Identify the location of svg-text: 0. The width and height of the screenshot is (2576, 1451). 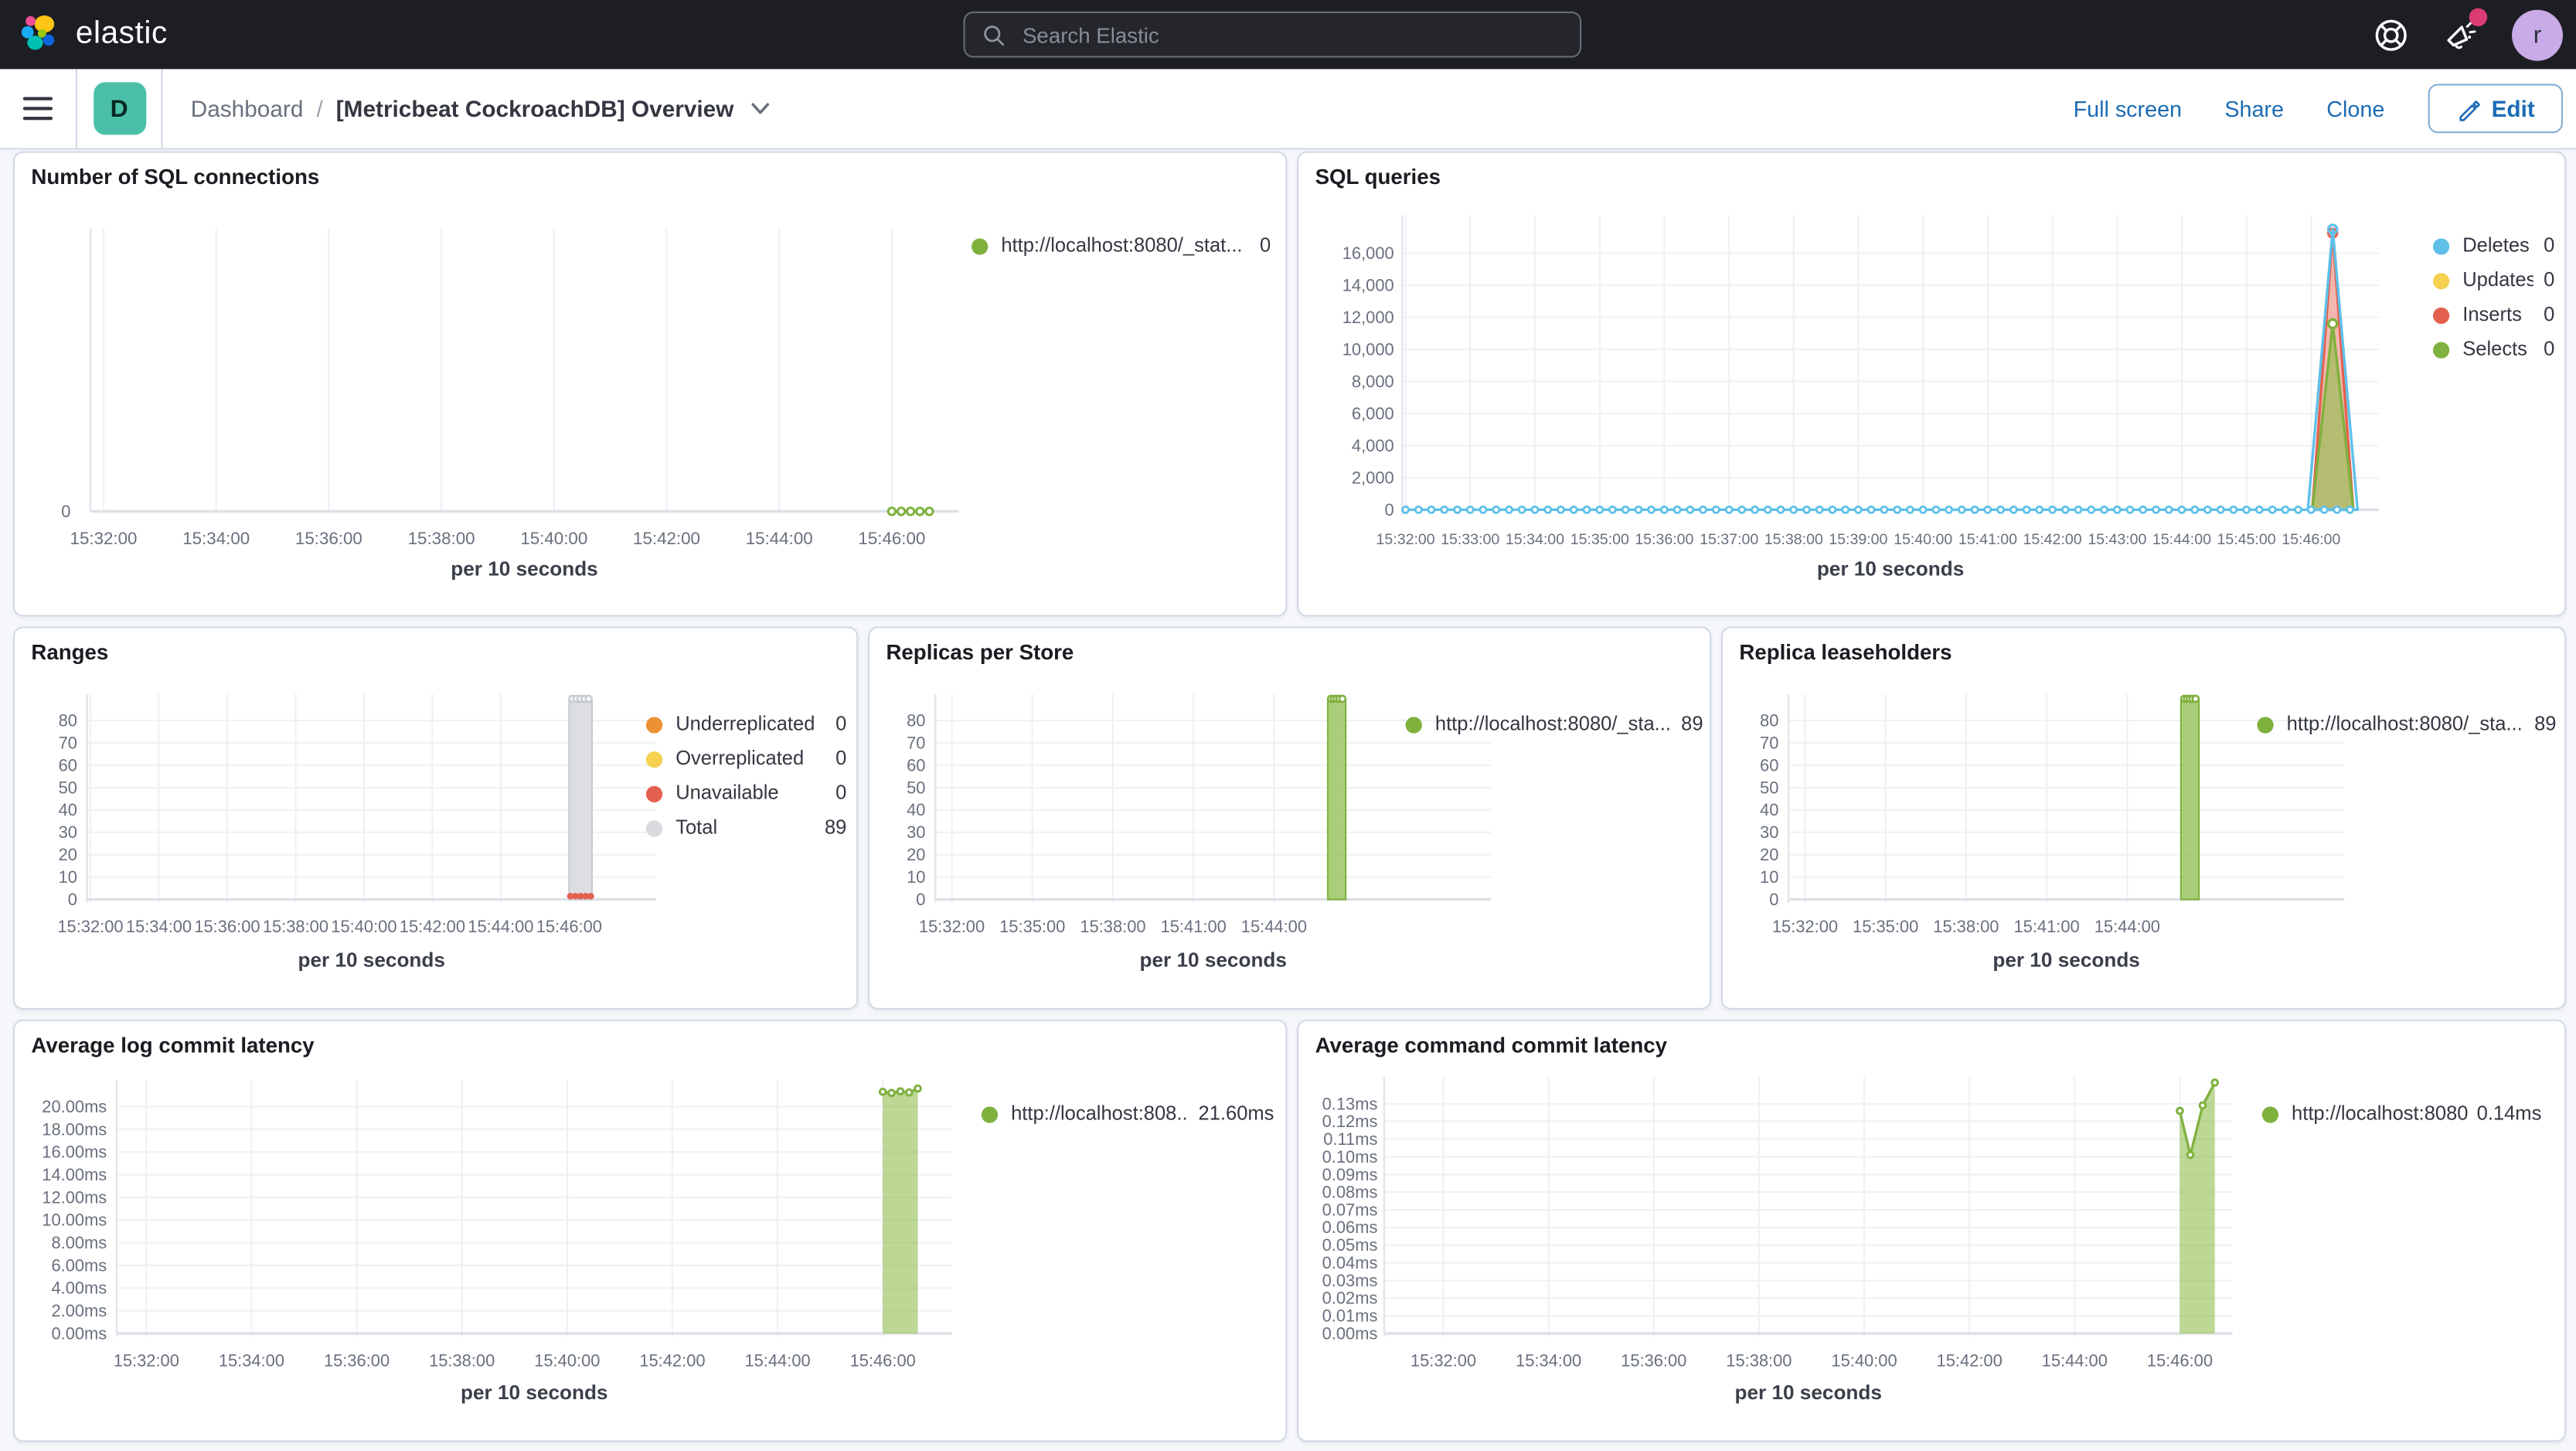
(1389, 509).